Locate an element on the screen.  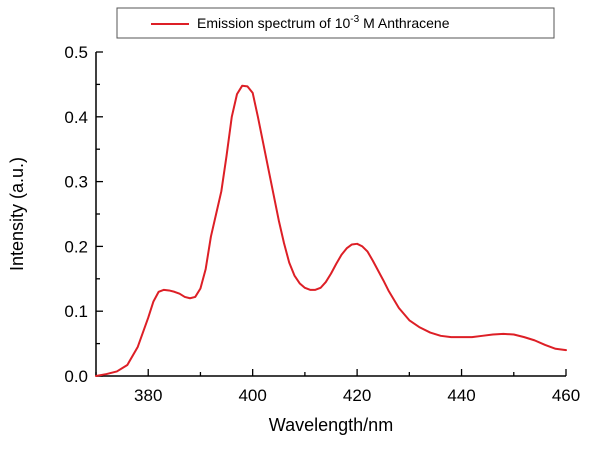
legend: Emission spectrum of 10-3 M Anthracene is located at coordinates (335, 23).